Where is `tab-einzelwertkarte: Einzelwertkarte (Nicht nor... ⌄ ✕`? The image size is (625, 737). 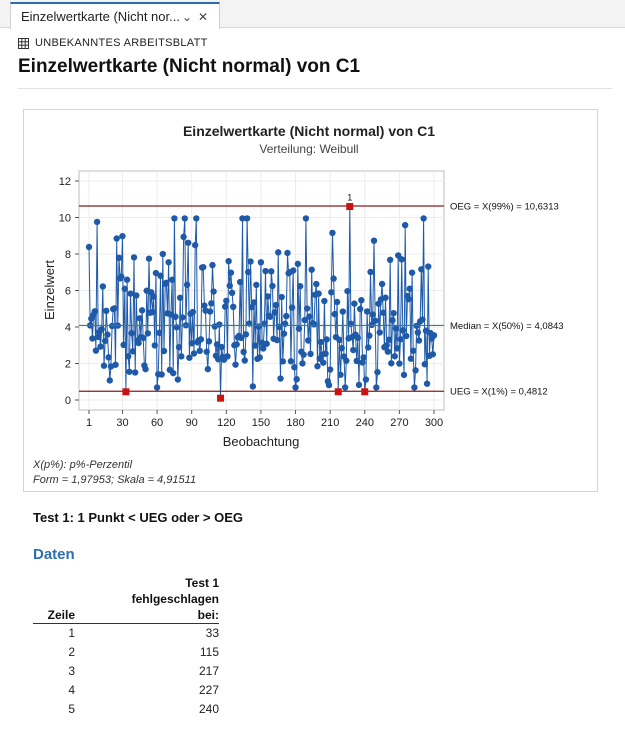
tab-einzelwertkarte: Einzelwertkarte (Nicht nor... ⌄ ✕ is located at coordinates (115, 15).